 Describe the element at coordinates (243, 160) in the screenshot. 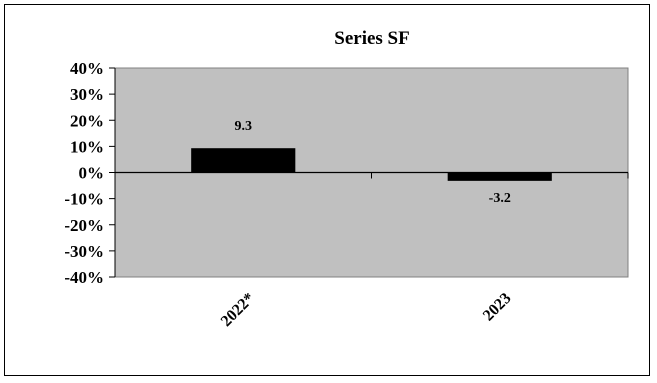

I see `bar-2022` at that location.